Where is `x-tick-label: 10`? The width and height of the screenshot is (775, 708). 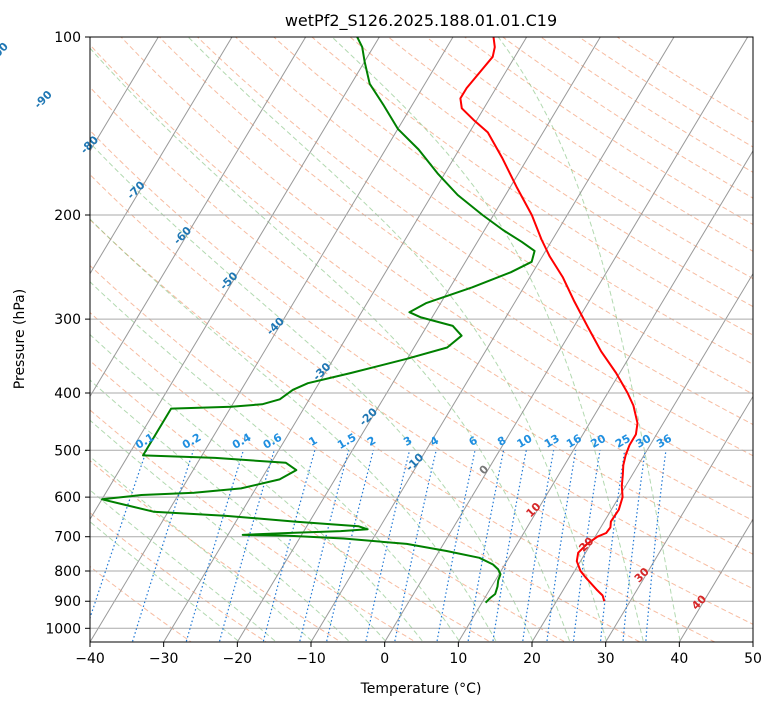 x-tick-label: 10 is located at coordinates (458, 659).